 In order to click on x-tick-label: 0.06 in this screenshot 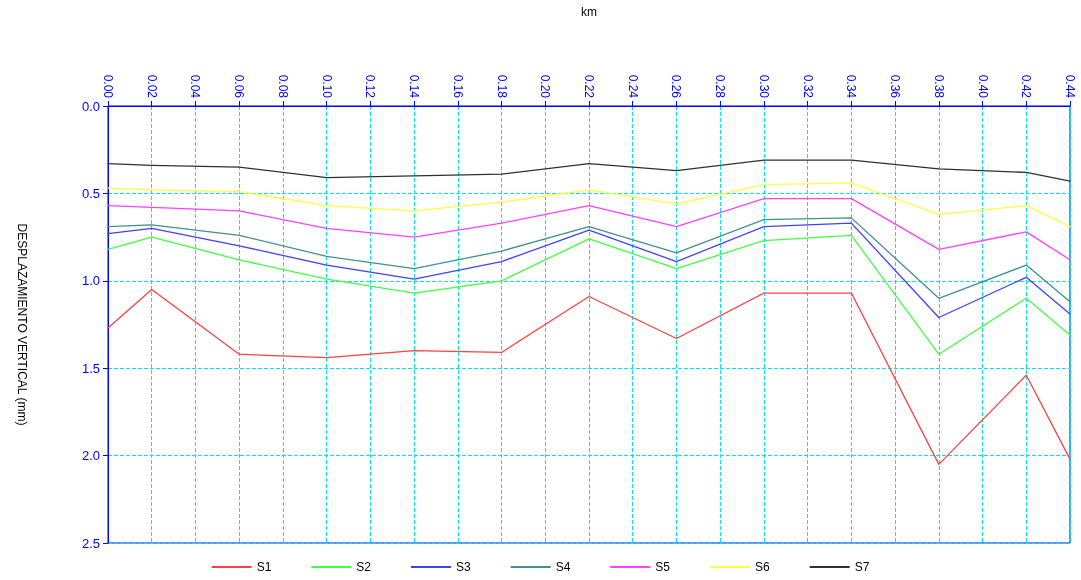, I will do `click(239, 86)`.